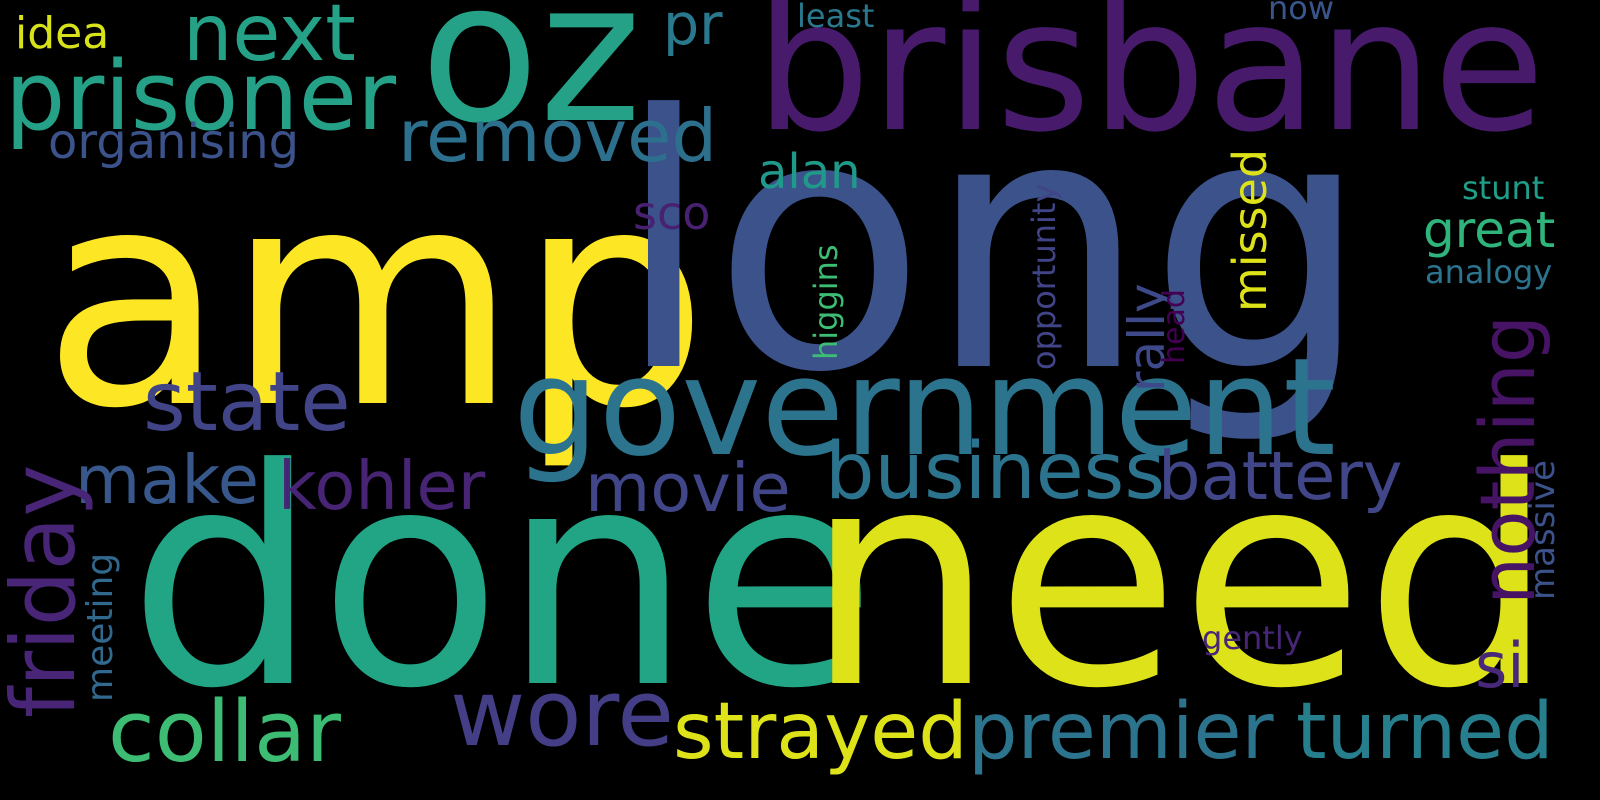 This screenshot has height=800, width=1600. What do you see at coordinates (1252, 638) in the screenshot?
I see `word-gently: gently` at bounding box center [1252, 638].